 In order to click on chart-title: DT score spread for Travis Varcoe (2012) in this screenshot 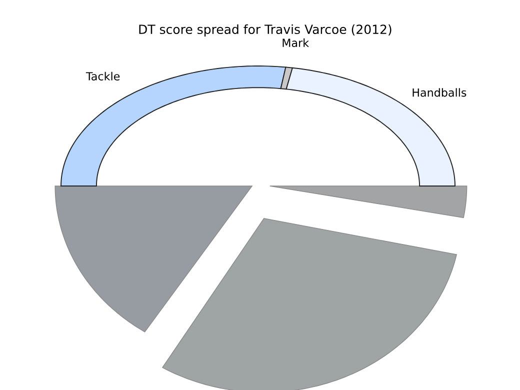, I will do `click(265, 30)`.